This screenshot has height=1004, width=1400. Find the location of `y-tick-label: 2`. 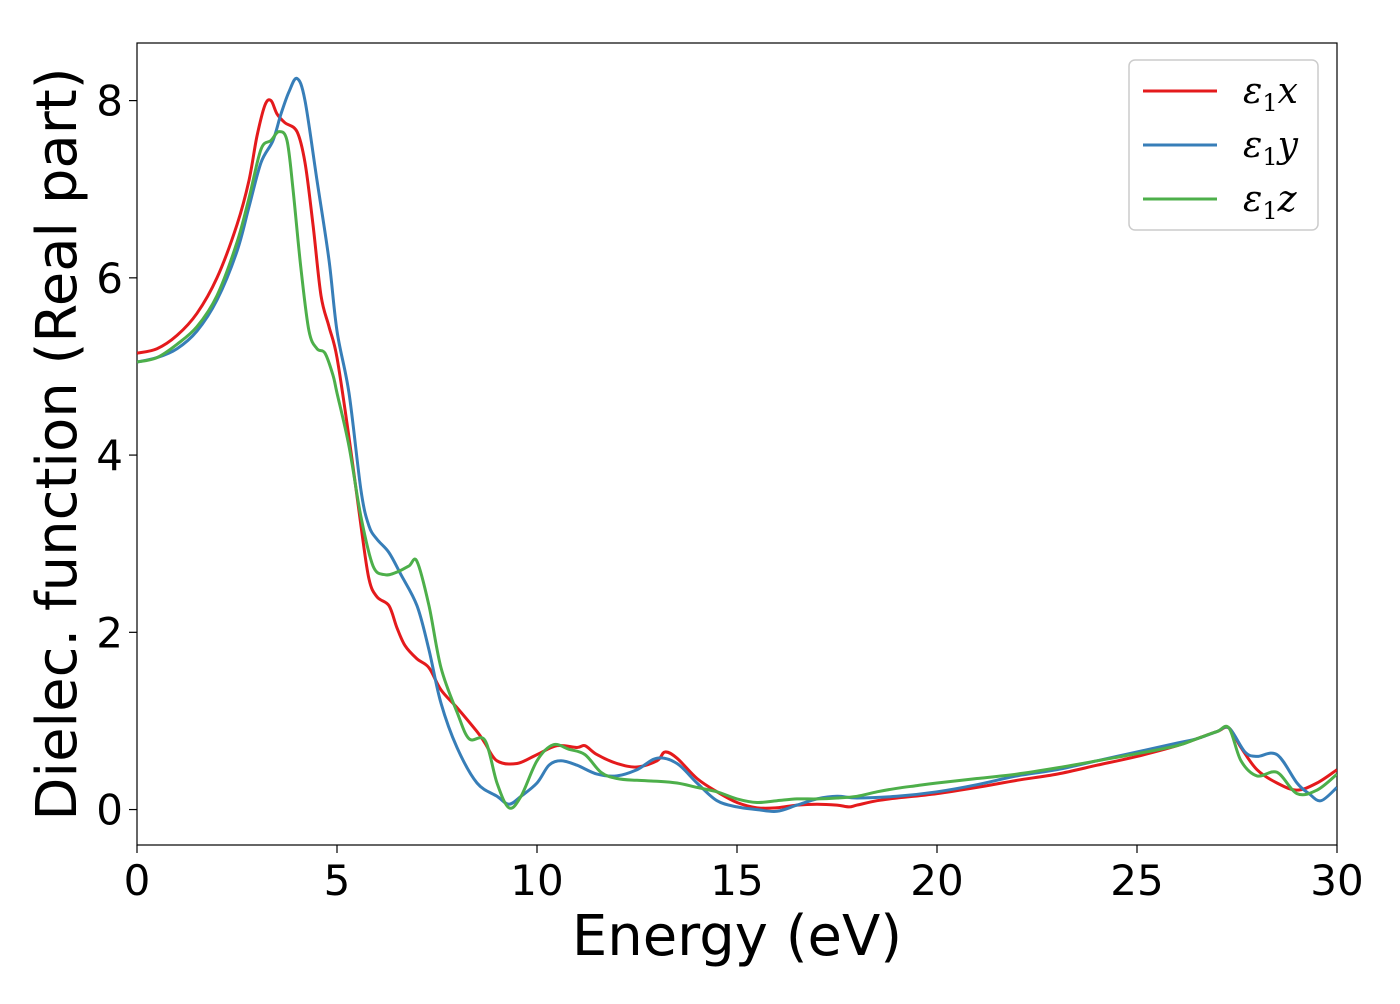

y-tick-label: 2 is located at coordinates (109, 632).